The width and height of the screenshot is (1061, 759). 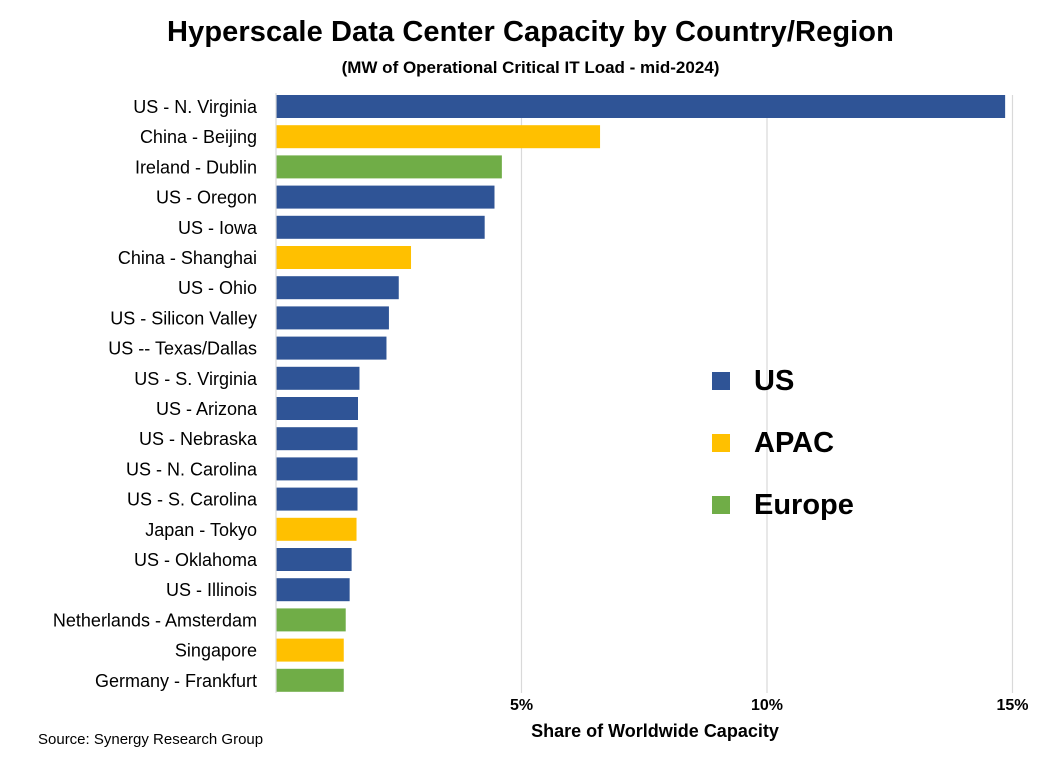 What do you see at coordinates (794, 442) in the screenshot?
I see `legend-label-apac: APAC` at bounding box center [794, 442].